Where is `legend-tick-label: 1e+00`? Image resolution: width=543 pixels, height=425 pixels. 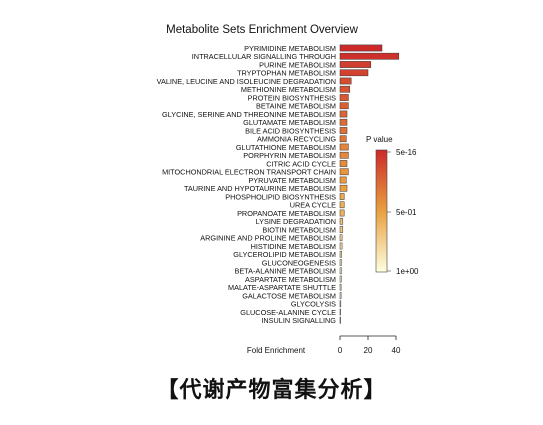
legend-tick-label: 1e+00 is located at coordinates (407, 271).